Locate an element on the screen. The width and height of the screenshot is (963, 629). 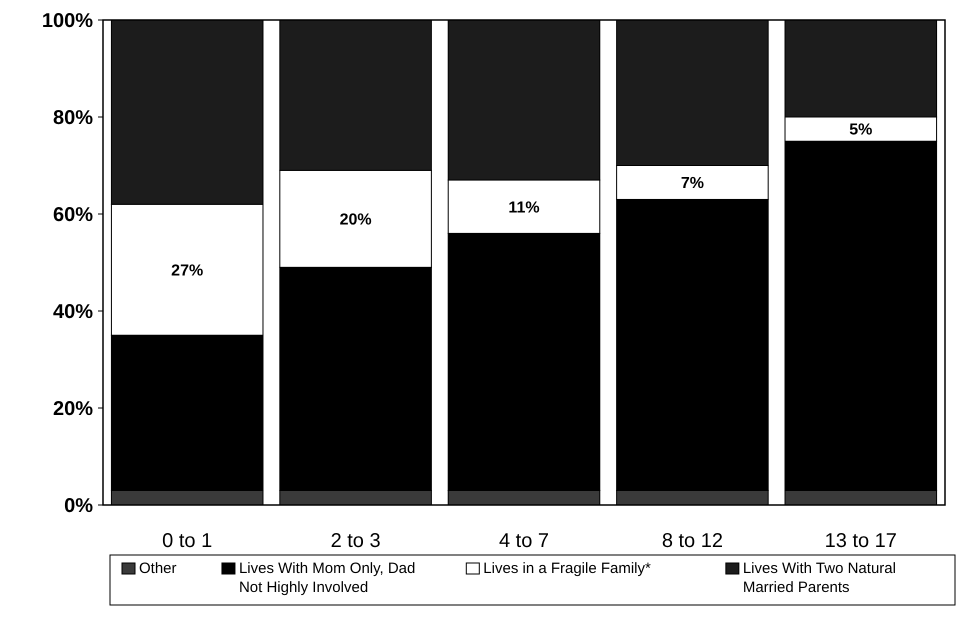
y-tick-label: 0% is located at coordinates (79, 506).